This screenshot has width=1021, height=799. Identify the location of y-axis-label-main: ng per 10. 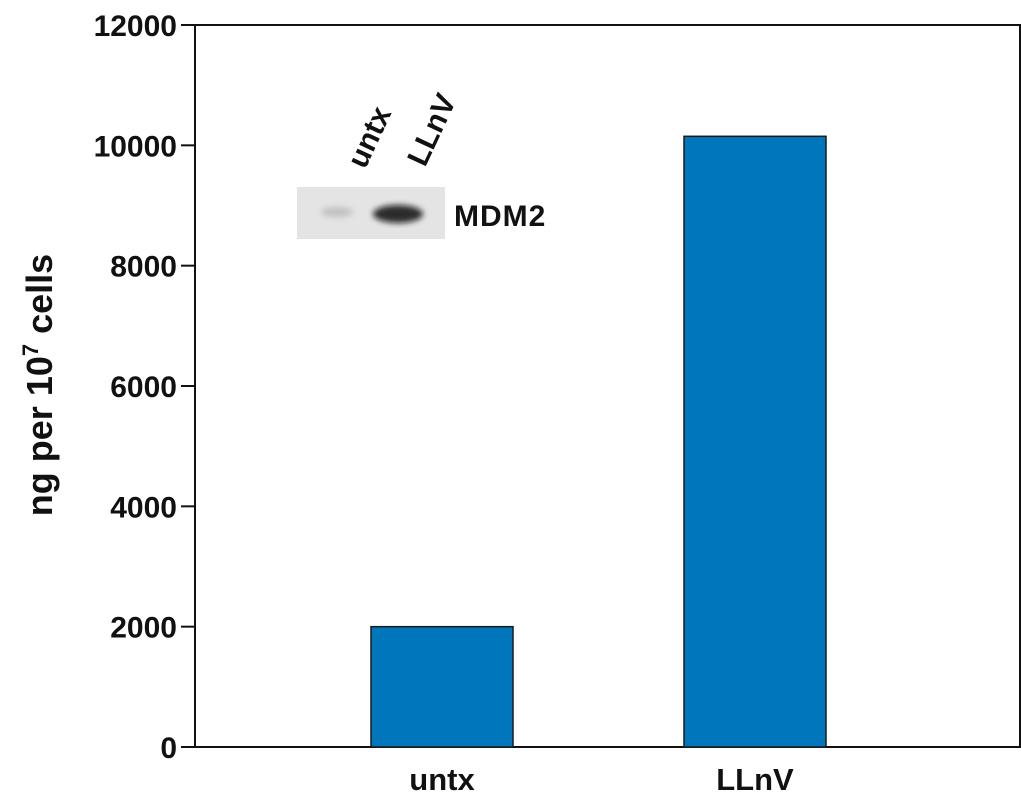
(39, 436).